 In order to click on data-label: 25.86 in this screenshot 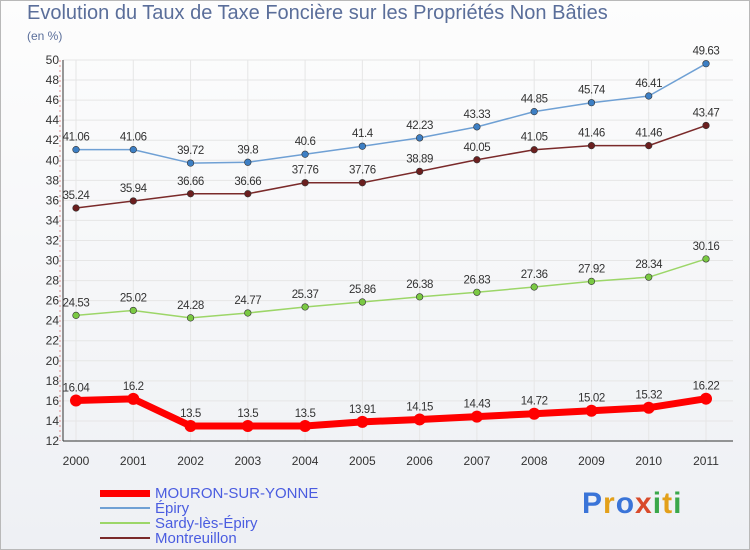, I will do `click(362, 290)`.